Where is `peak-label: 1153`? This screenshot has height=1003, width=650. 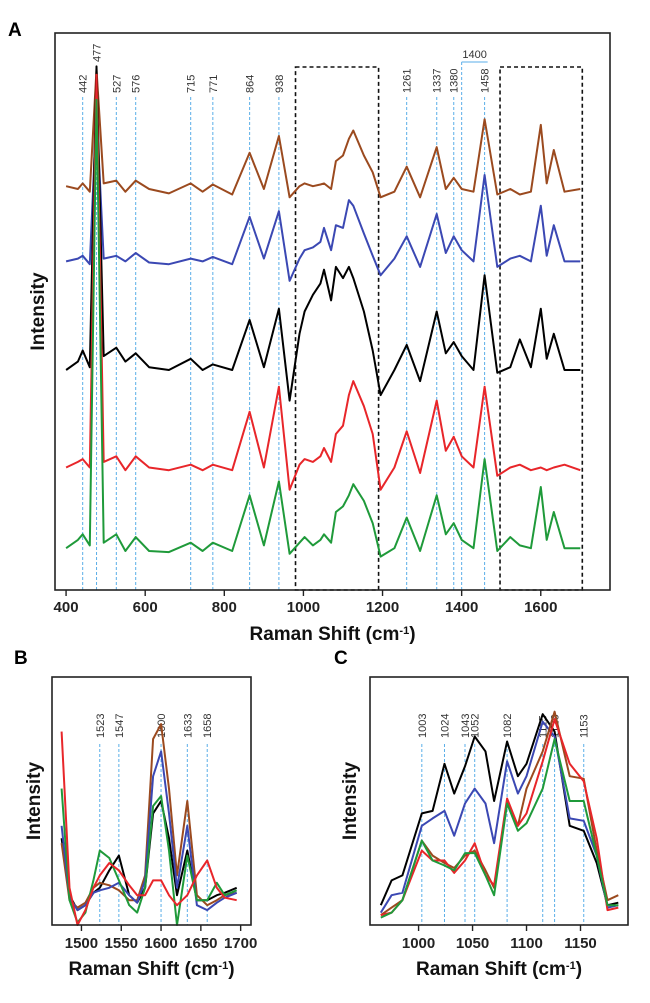
peak-label: 1153 is located at coordinates (585, 726).